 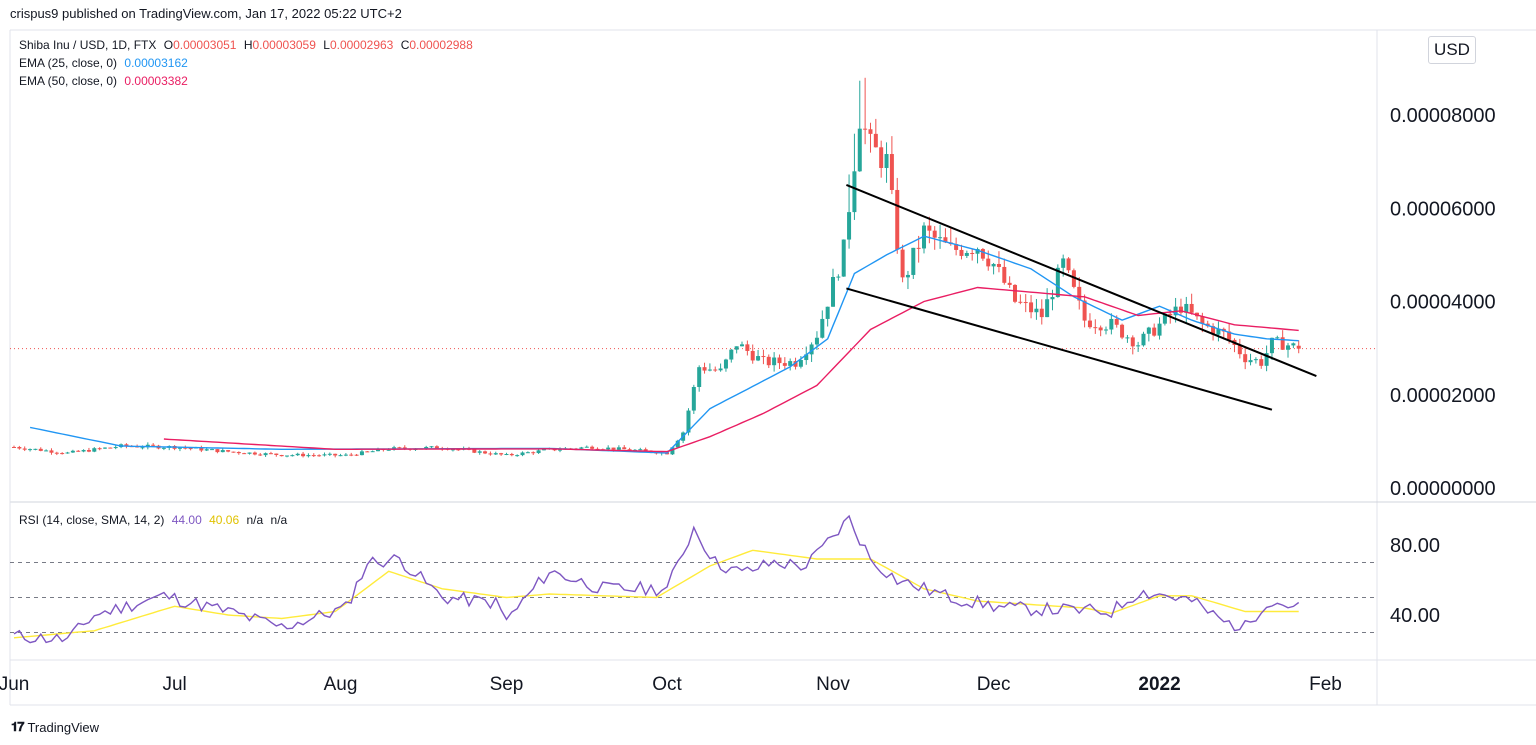 I want to click on rsi-line, so click(x=656, y=579).